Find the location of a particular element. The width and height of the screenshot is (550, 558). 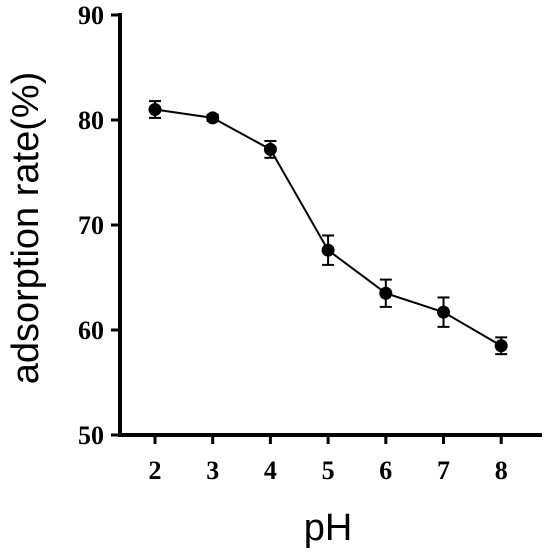

y-tick-label: 80 is located at coordinates (91, 120).